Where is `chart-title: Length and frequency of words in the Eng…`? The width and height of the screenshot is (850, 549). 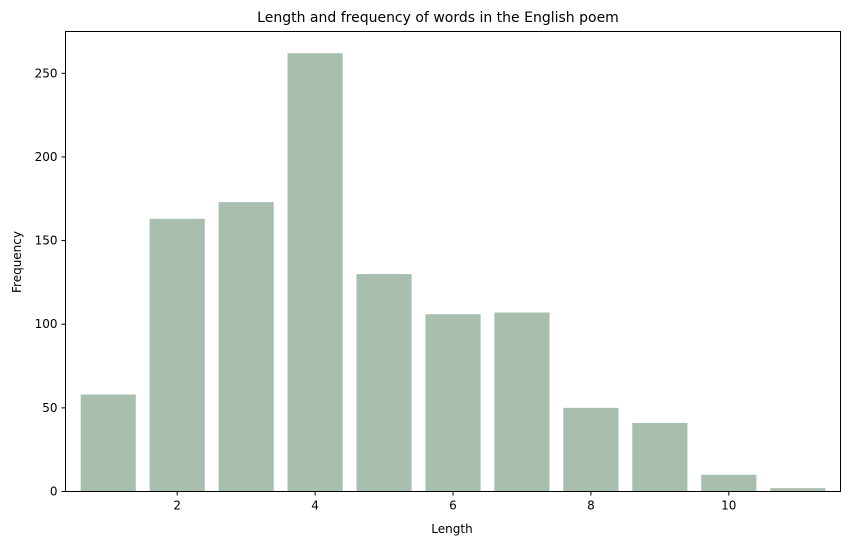 chart-title: Length and frequency of words in the Eng… is located at coordinates (438, 18).